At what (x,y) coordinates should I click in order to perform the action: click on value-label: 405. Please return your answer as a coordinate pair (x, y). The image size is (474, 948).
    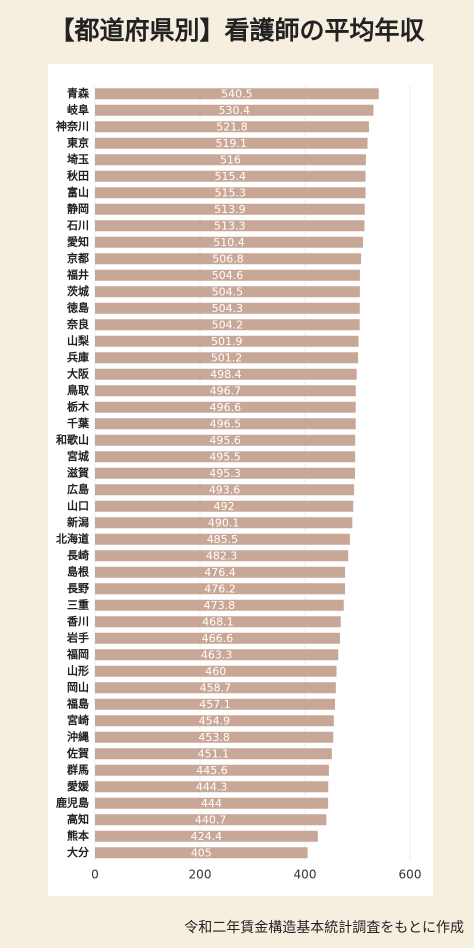
    Looking at the image, I should click on (201, 852).